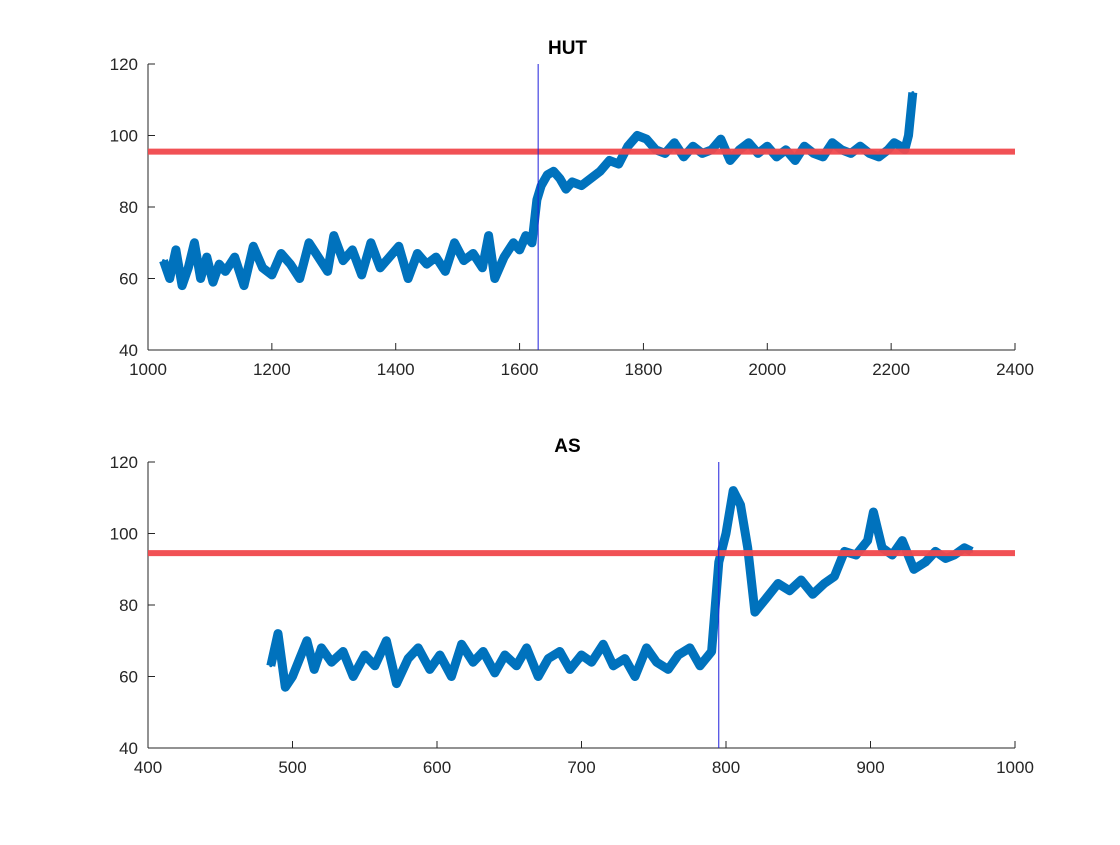 The height and width of the screenshot is (845, 1120). What do you see at coordinates (128, 207) in the screenshot?
I see `y-tick-label: 80` at bounding box center [128, 207].